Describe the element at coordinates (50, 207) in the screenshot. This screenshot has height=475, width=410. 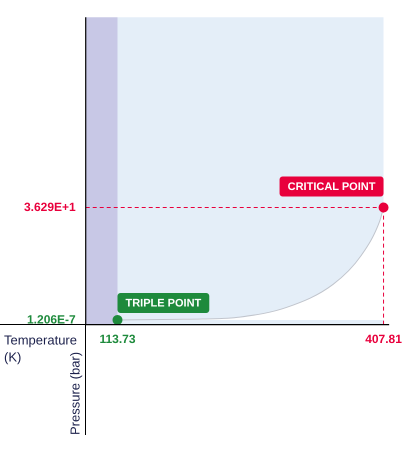
I see `y-tick-label: 3.629E+1` at that location.